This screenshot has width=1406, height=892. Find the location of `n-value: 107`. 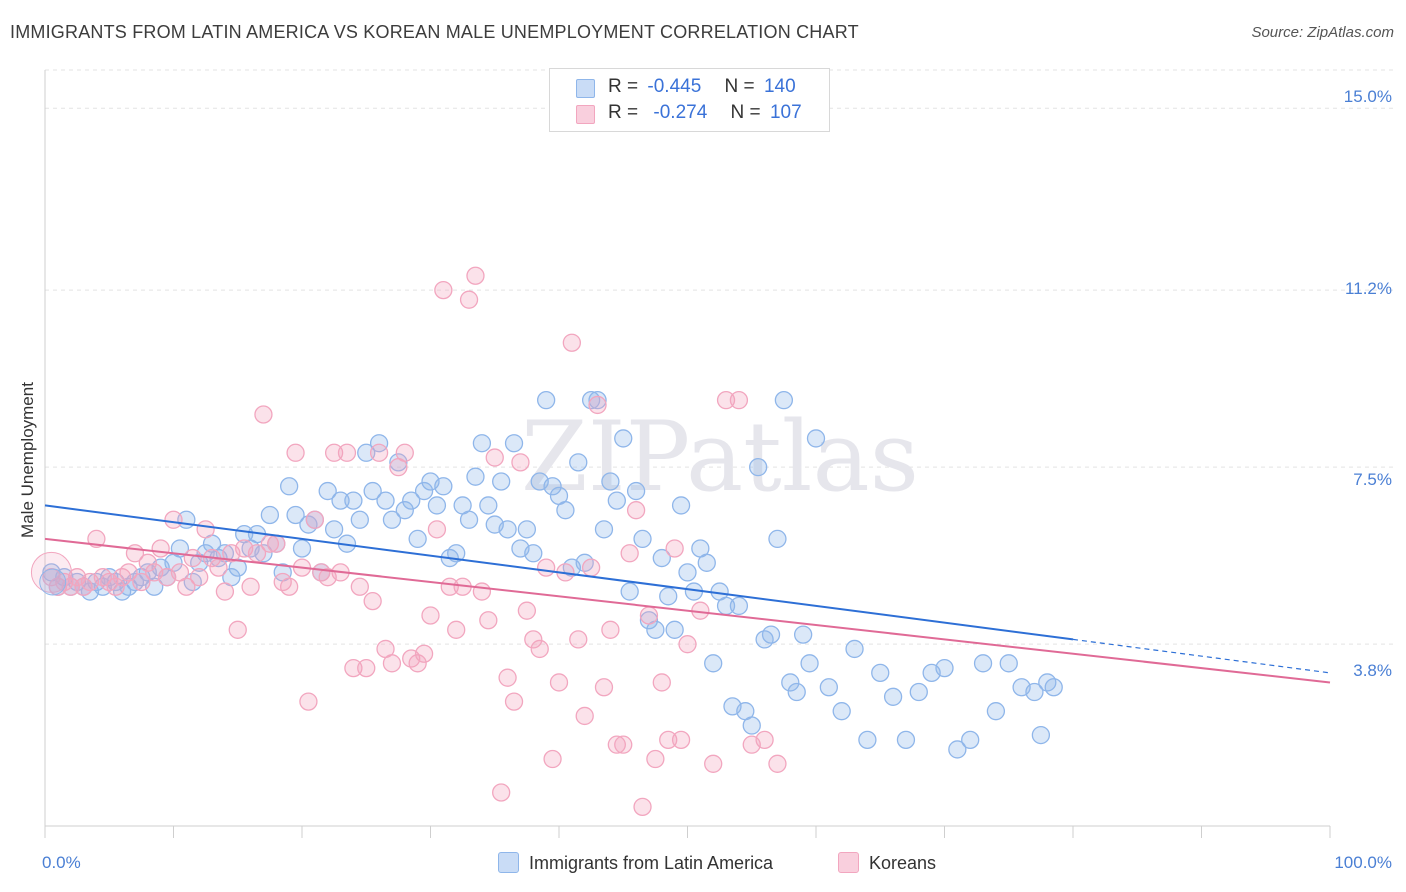

n-value: 107 is located at coordinates (785, 112).